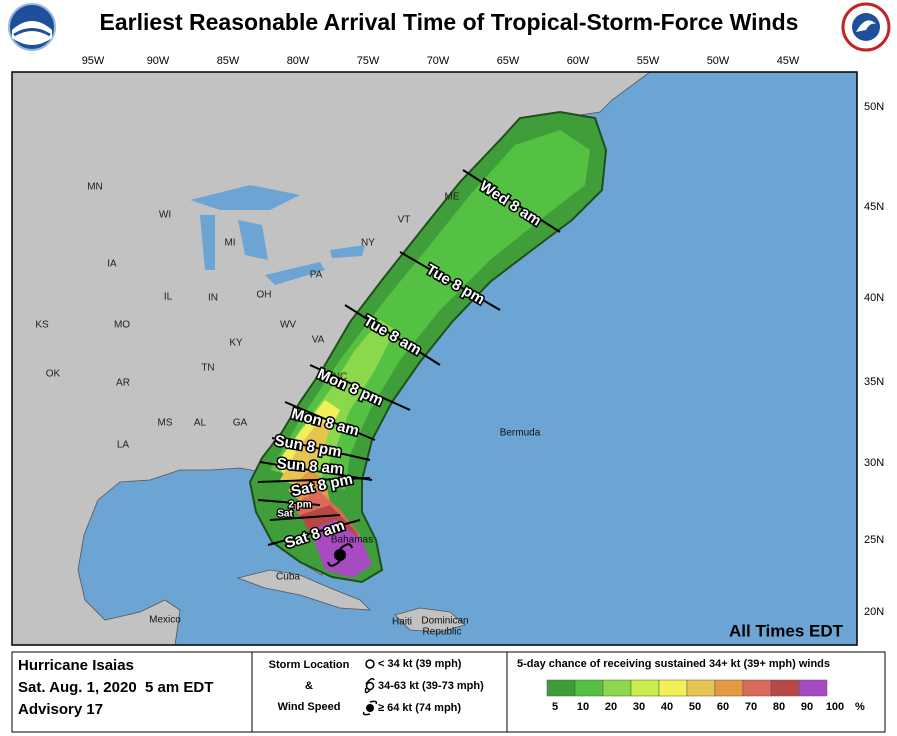 The image size is (897, 736). I want to click on info-box, so click(132, 692).